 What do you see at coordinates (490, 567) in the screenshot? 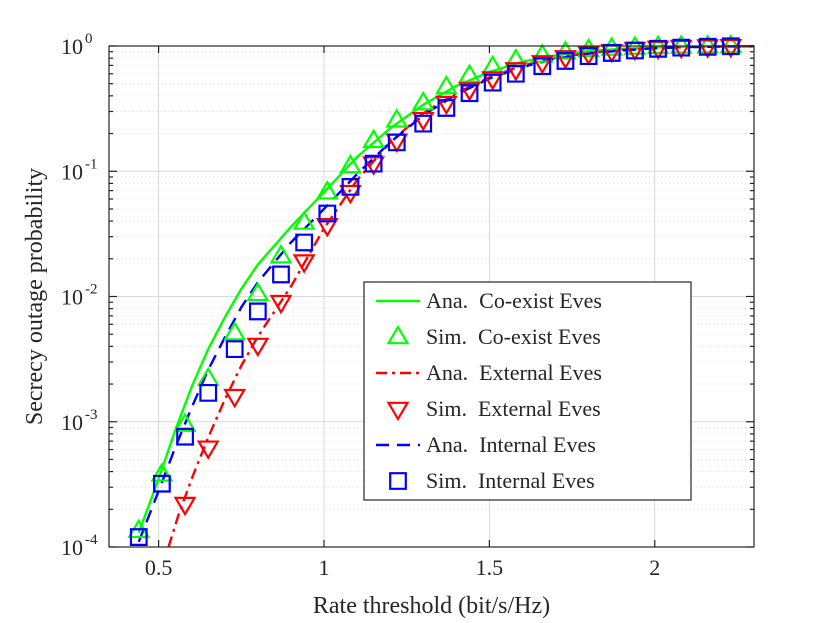
I see `x-tick-label: 1.5` at bounding box center [490, 567].